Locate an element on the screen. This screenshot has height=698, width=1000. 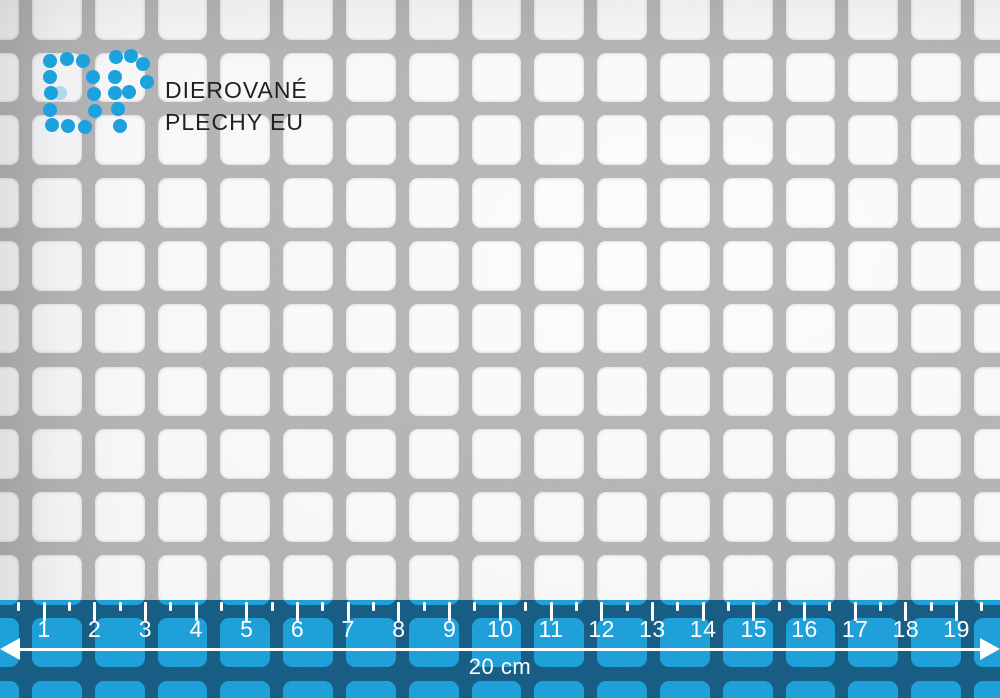
ruler-number: 3 is located at coordinates (145, 629).